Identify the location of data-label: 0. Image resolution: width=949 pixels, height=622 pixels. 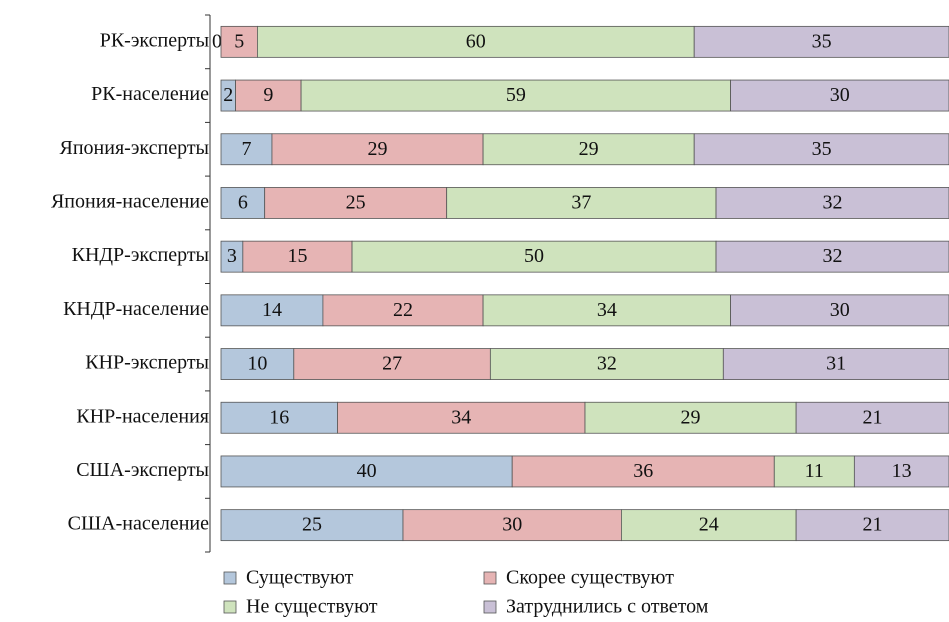
(217, 41).